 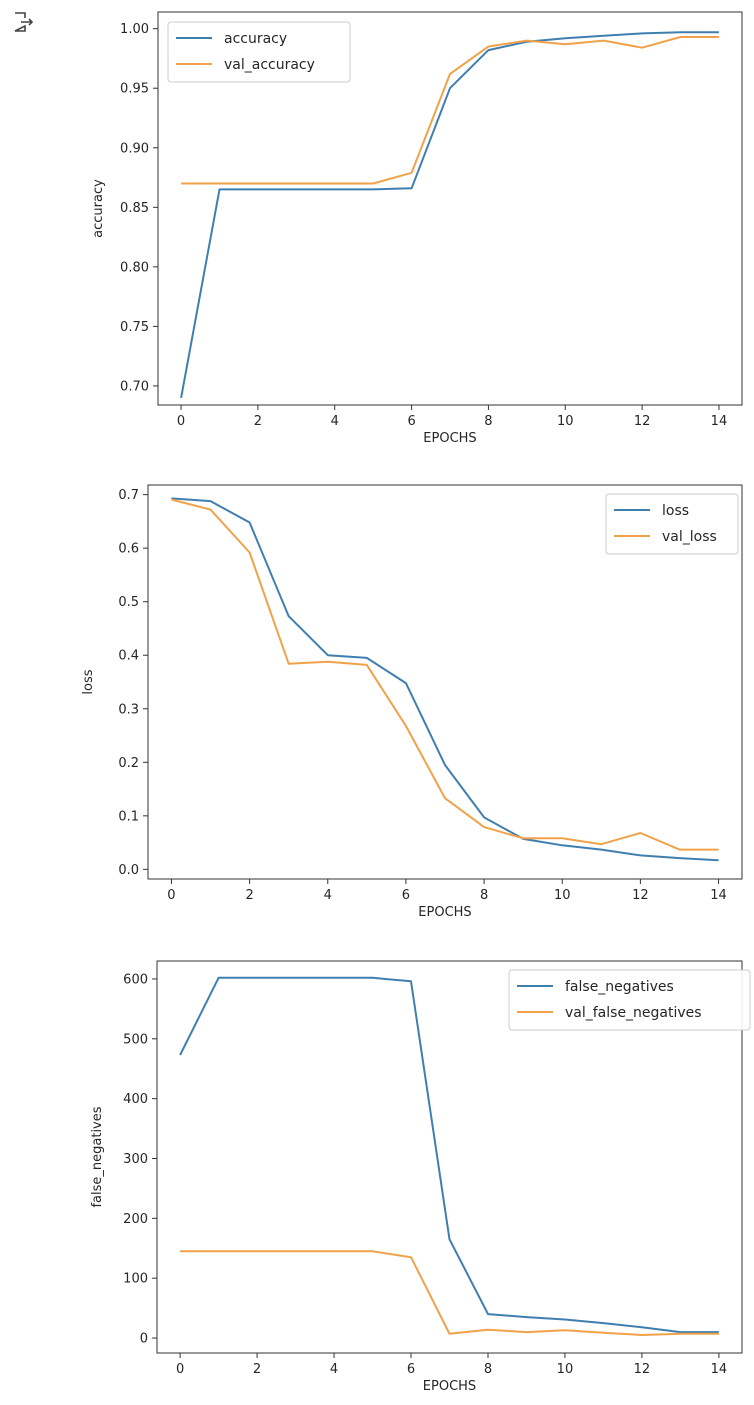 What do you see at coordinates (128, 602) in the screenshot?
I see `y-tick-label: 0.5` at bounding box center [128, 602].